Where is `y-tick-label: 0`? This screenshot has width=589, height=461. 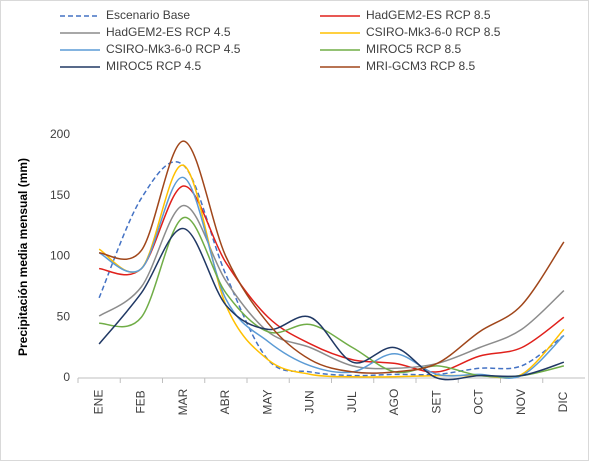 y-tick-label: 0 is located at coordinates (66, 377).